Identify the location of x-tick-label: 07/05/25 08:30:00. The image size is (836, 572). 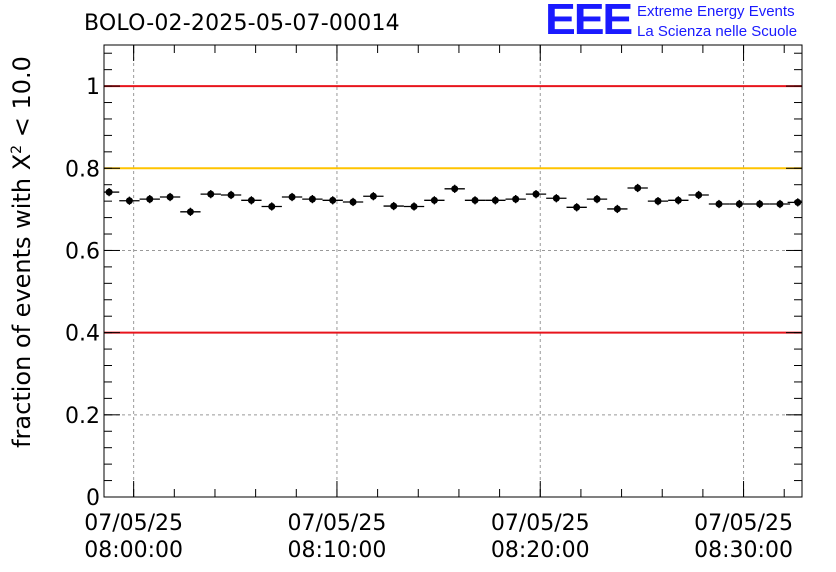
(744, 537).